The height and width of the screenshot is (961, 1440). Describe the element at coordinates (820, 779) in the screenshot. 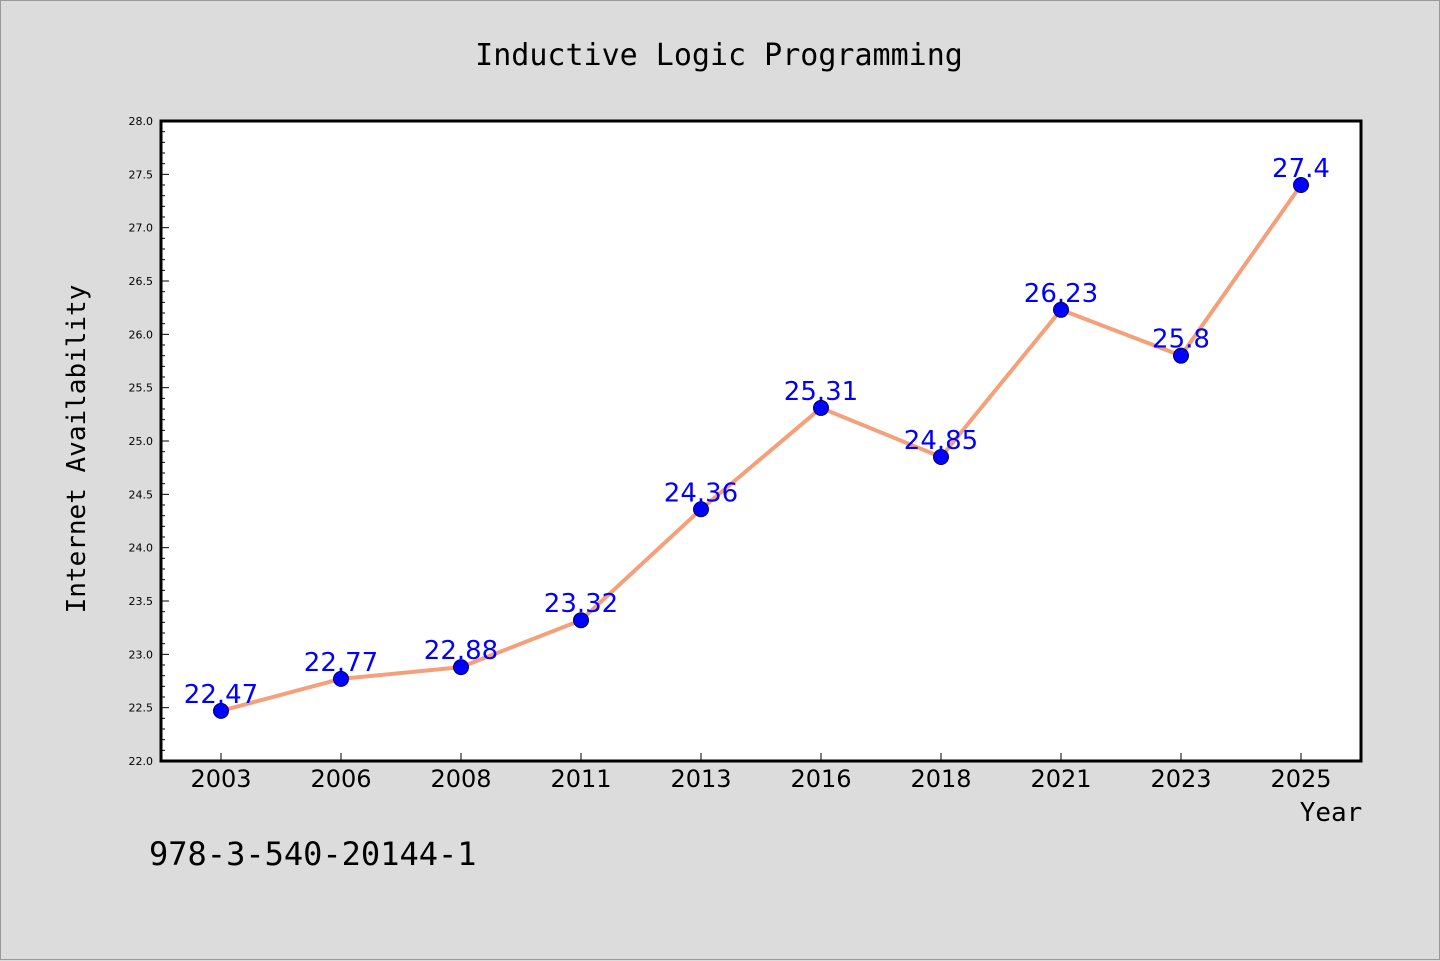

I see `x-tick-label: 2016` at that location.